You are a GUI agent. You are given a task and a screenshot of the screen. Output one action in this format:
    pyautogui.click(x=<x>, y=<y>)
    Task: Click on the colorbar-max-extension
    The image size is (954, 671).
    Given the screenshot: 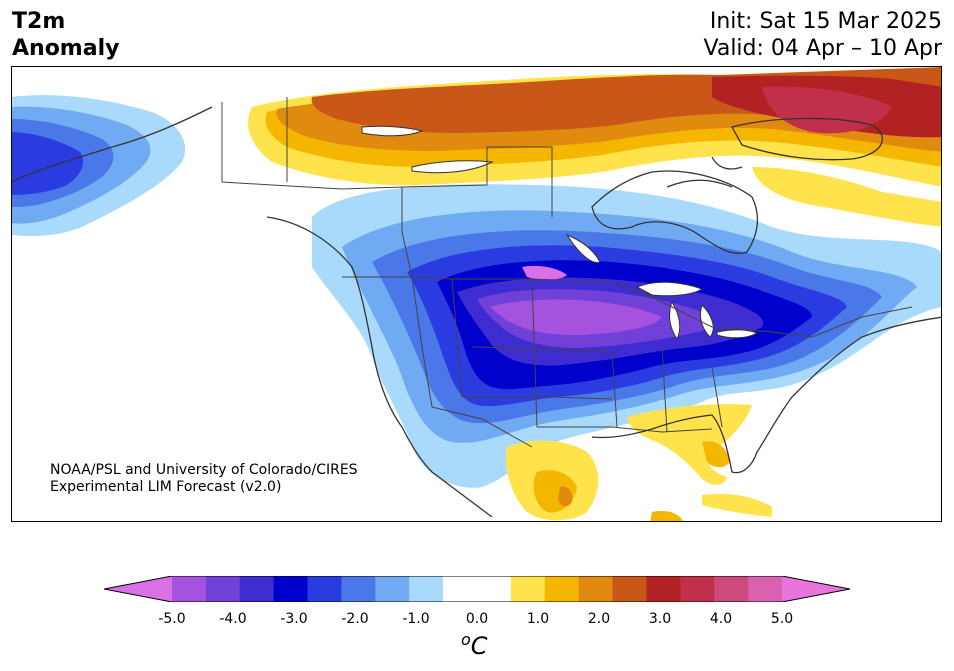 What is the action you would take?
    pyautogui.click(x=816, y=589)
    